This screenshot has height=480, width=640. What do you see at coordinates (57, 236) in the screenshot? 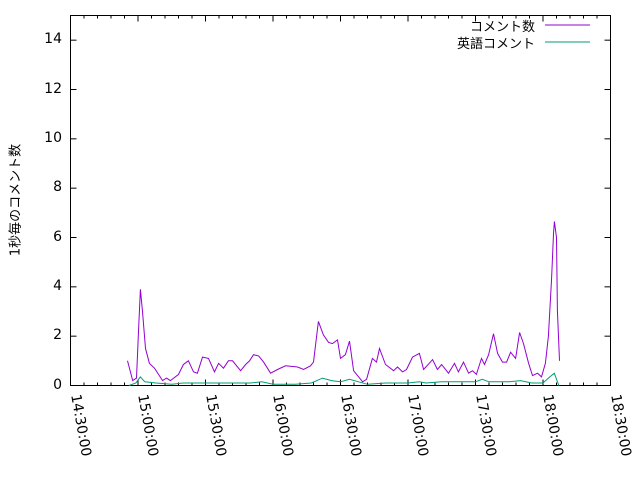
I see `y-tick-label: 6` at bounding box center [57, 236].